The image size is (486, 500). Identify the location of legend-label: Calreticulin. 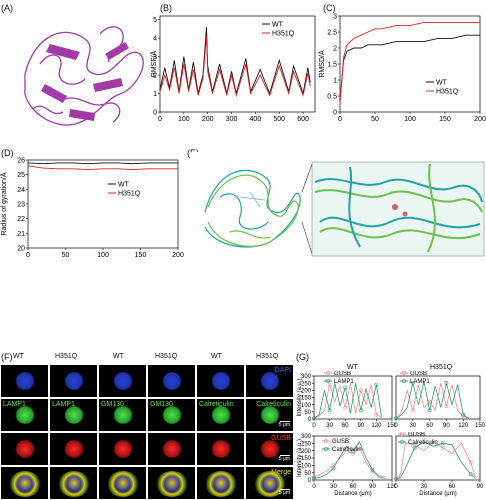
(423, 443).